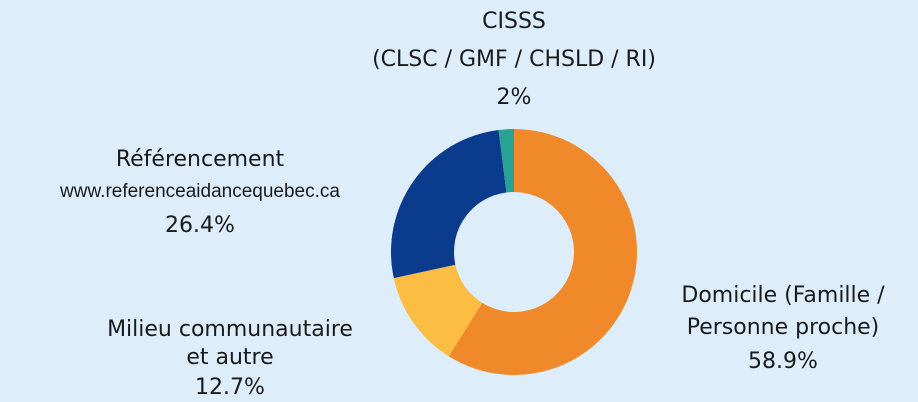 The image size is (918, 402). Describe the element at coordinates (200, 225) in the screenshot. I see `value-label: 26.4%` at that location.